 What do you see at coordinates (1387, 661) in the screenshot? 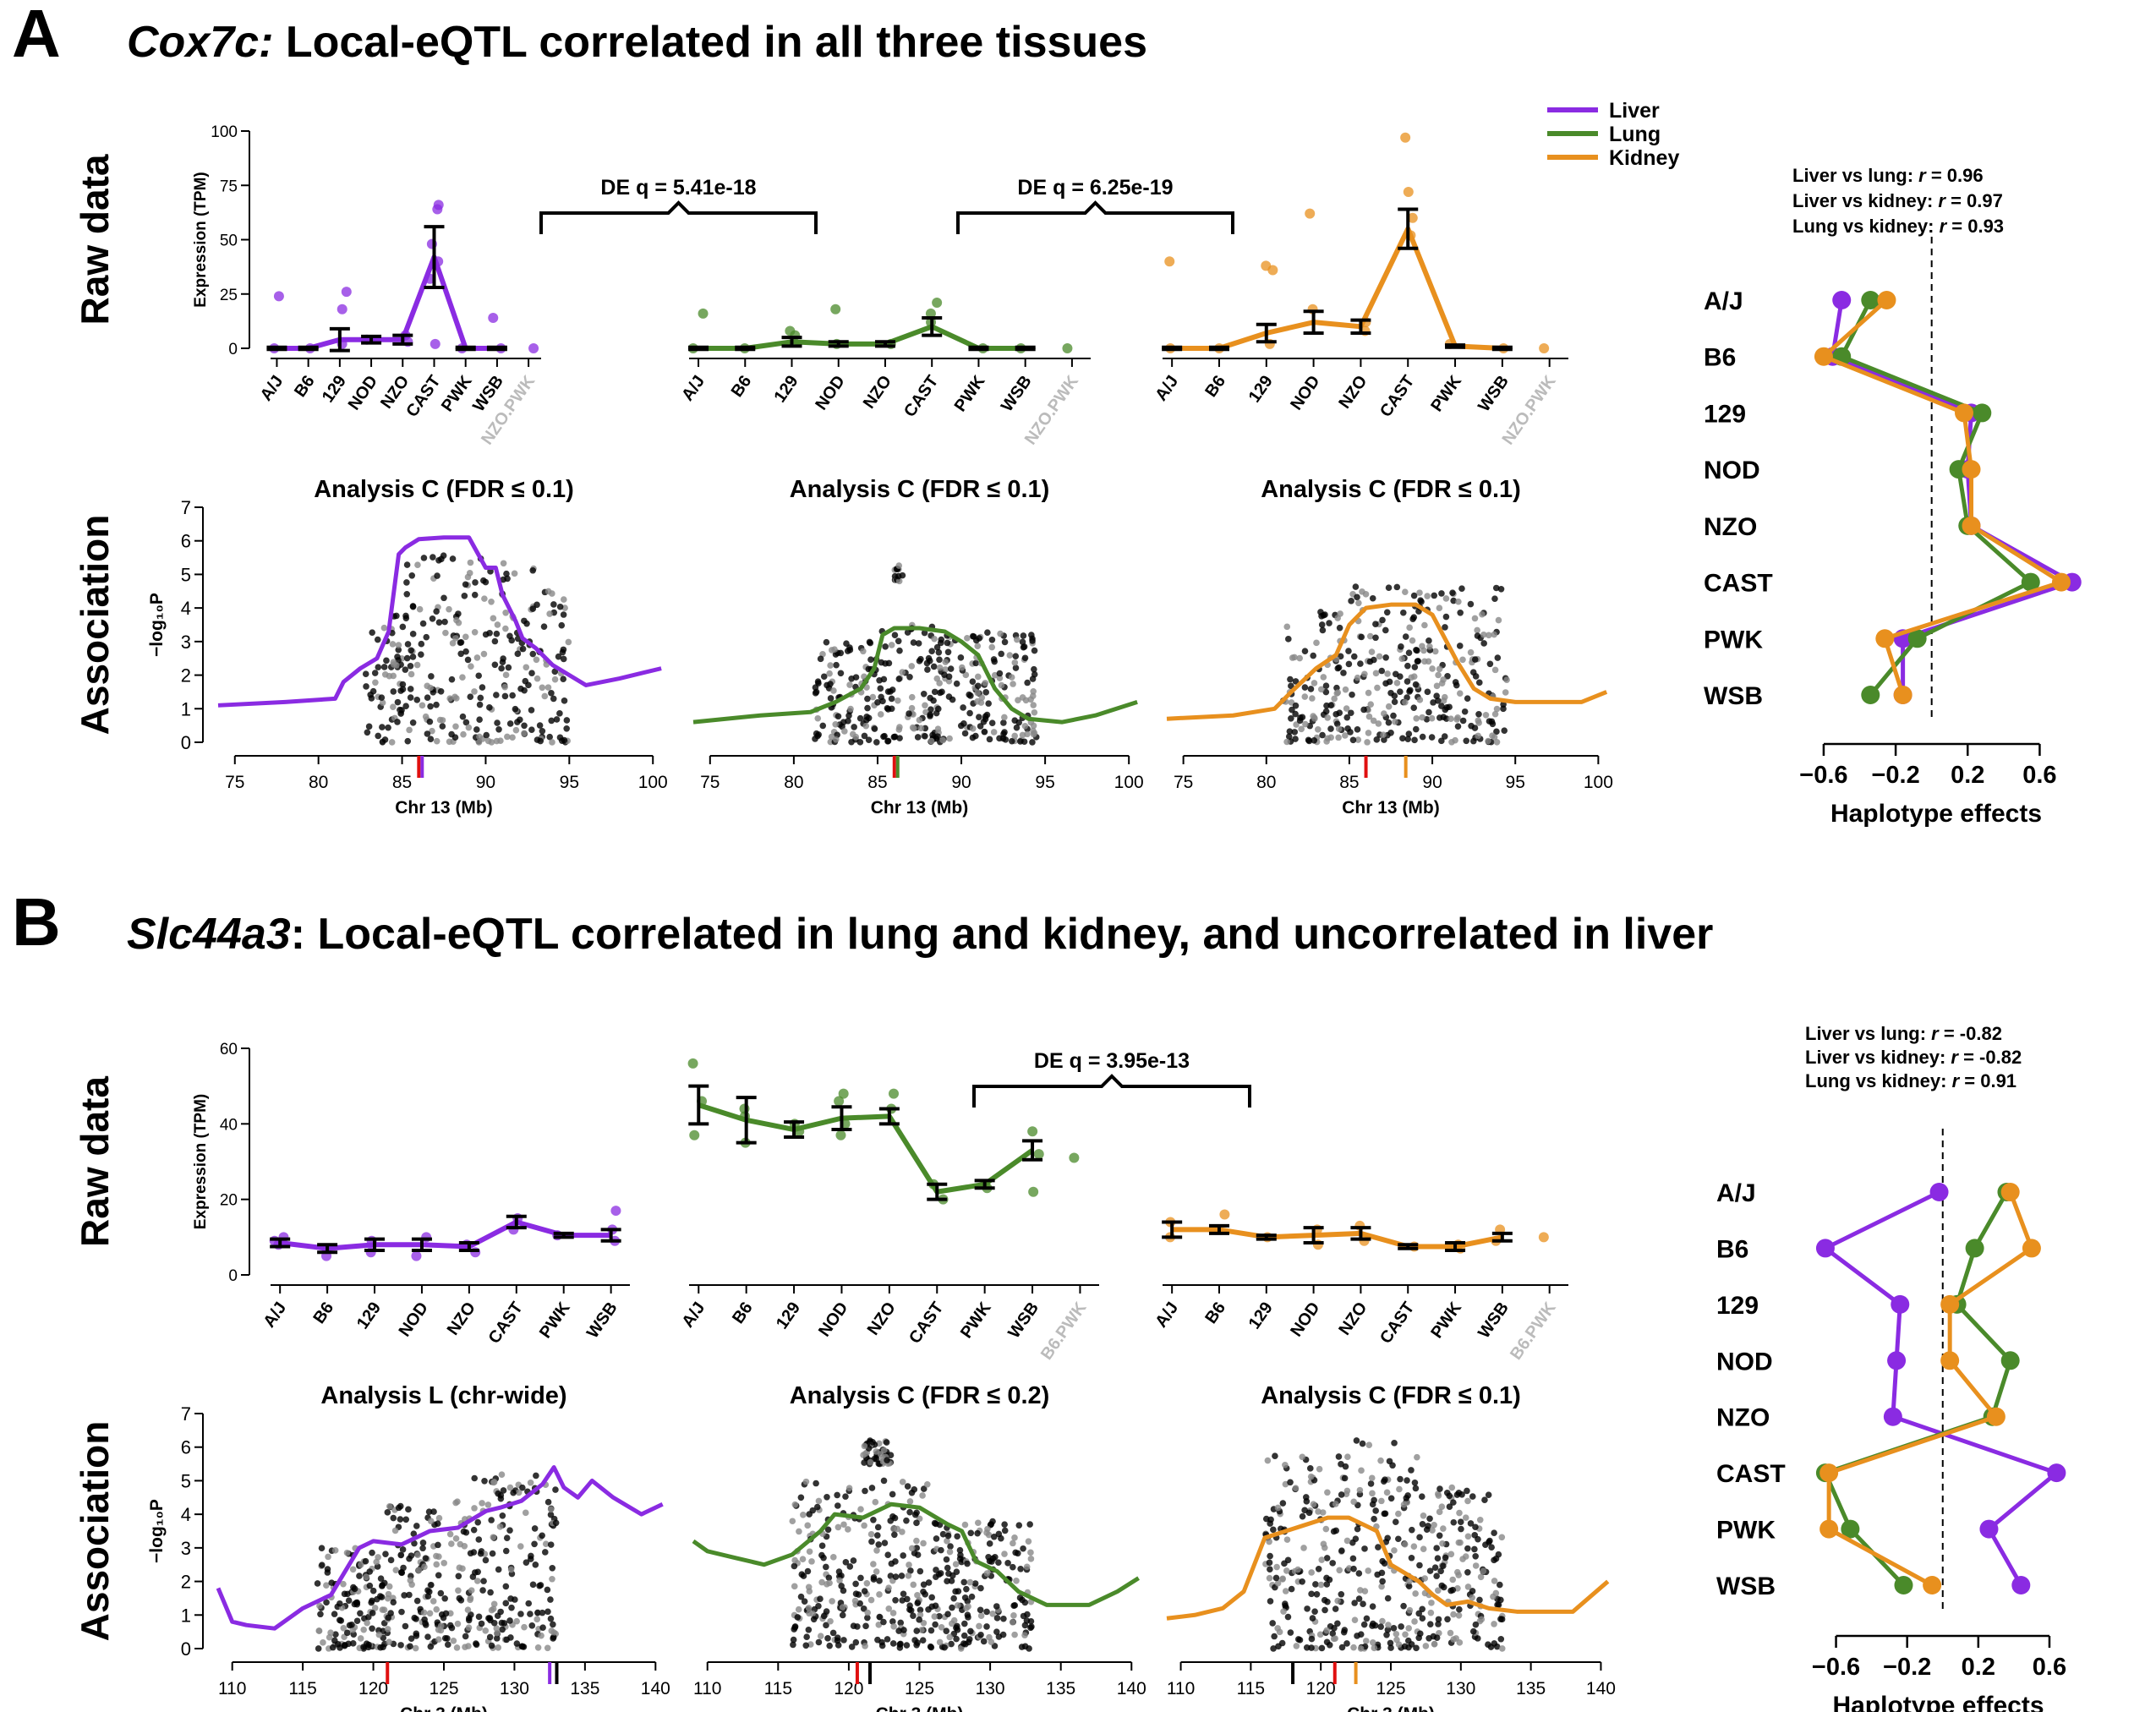
I see `a-assoc-kidney-haplotype-line` at bounding box center [1387, 661].